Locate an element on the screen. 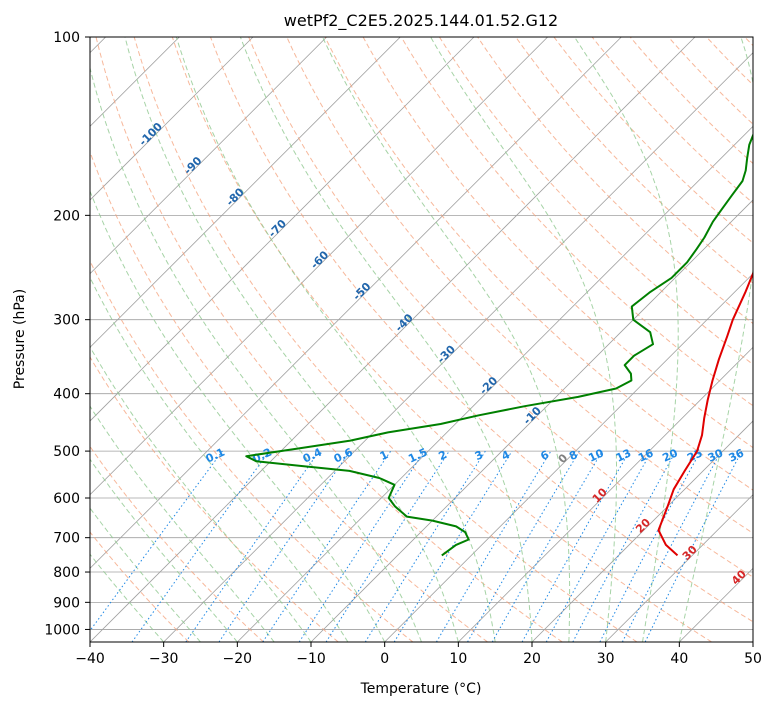 This screenshot has width=775, height=708. mixing-ratio-label: 36 is located at coordinates (737, 455).